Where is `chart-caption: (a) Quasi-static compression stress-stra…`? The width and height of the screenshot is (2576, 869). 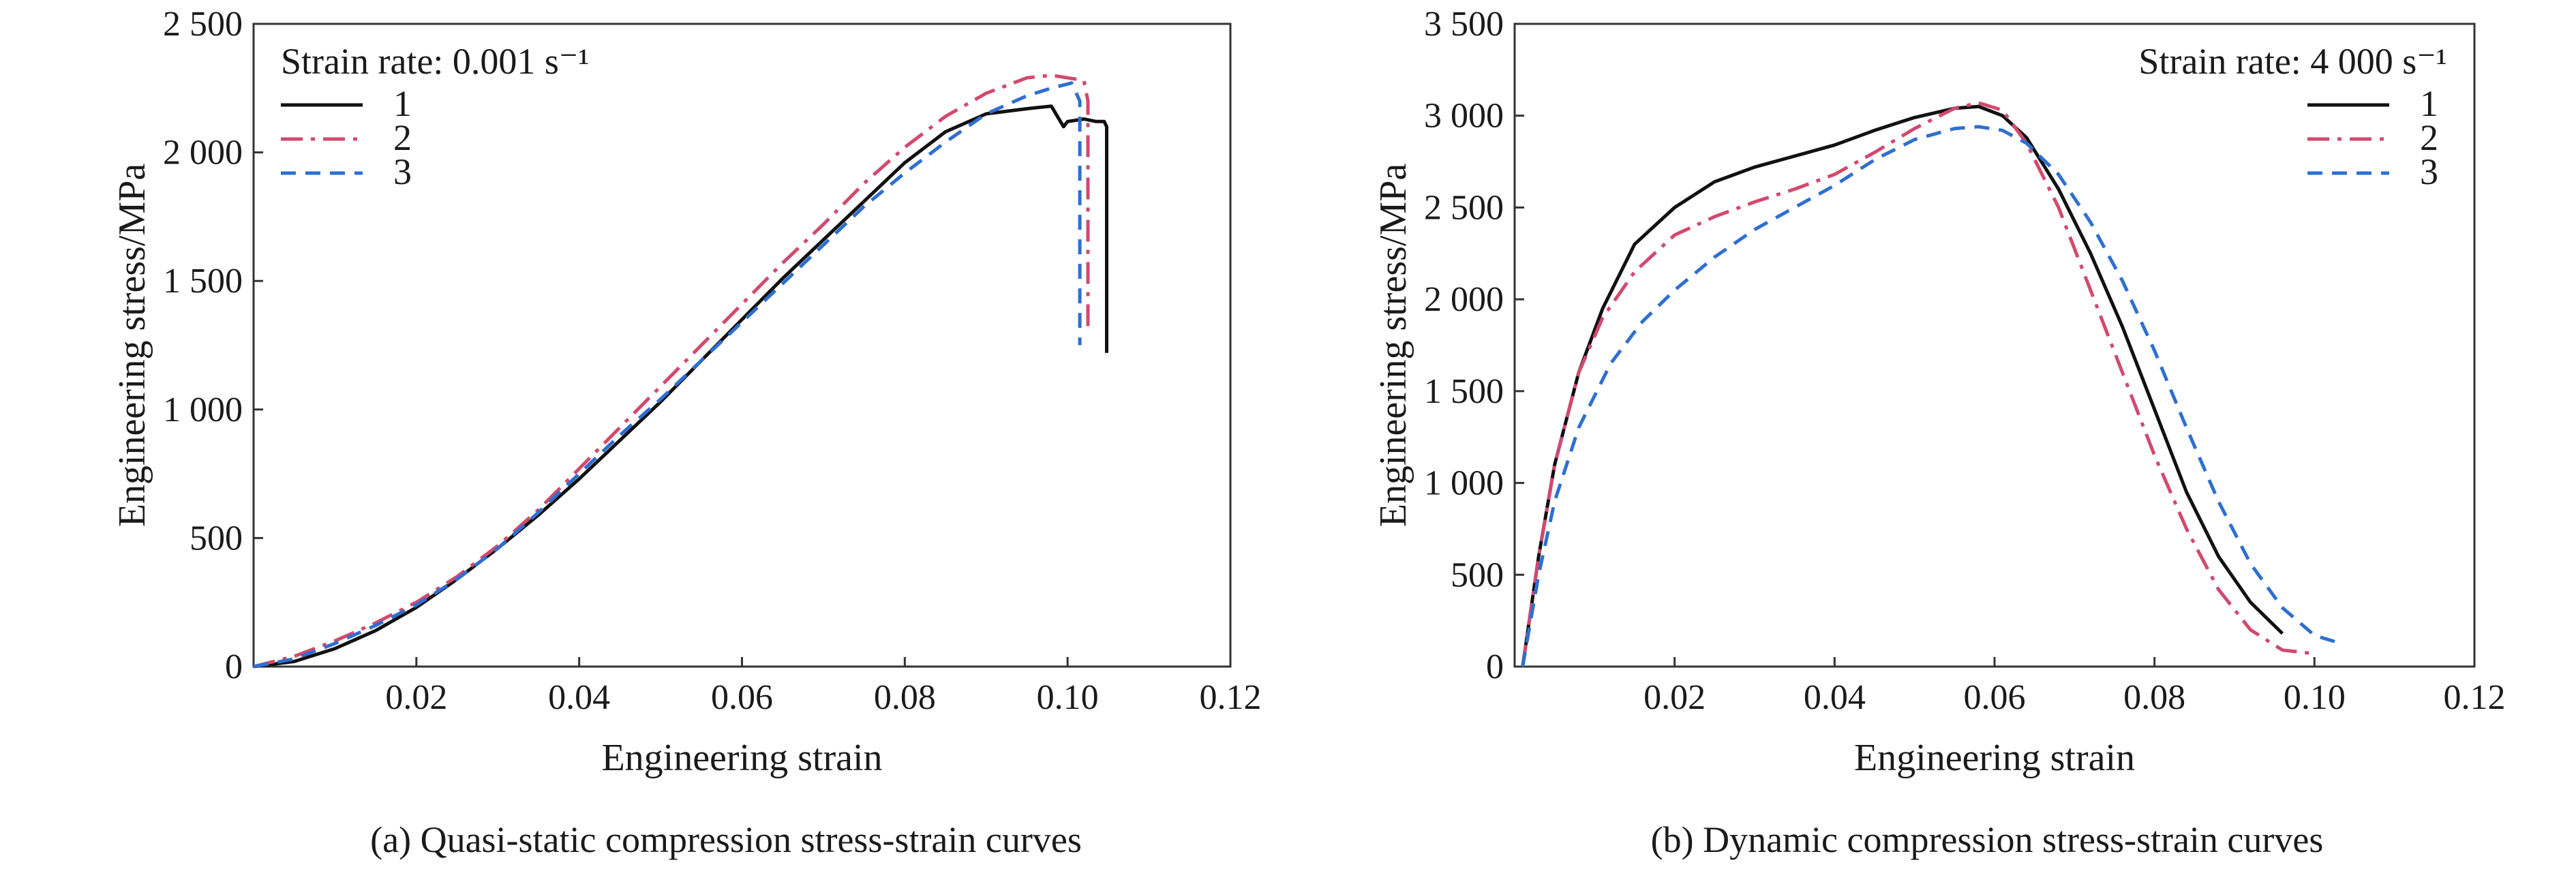 chart-caption: (a) Quasi-static compression stress-stra… is located at coordinates (726, 839).